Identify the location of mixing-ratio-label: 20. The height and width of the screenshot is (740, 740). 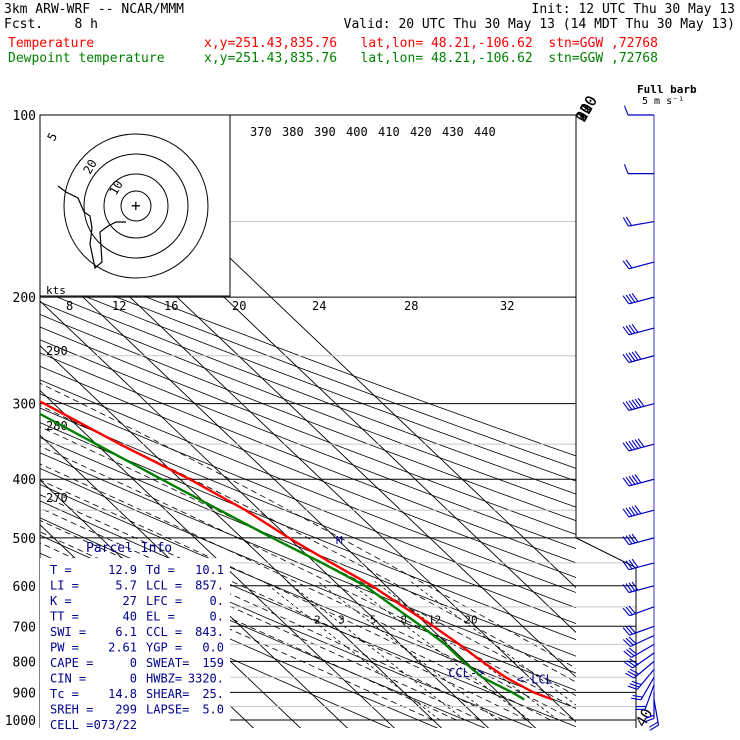
(470, 619).